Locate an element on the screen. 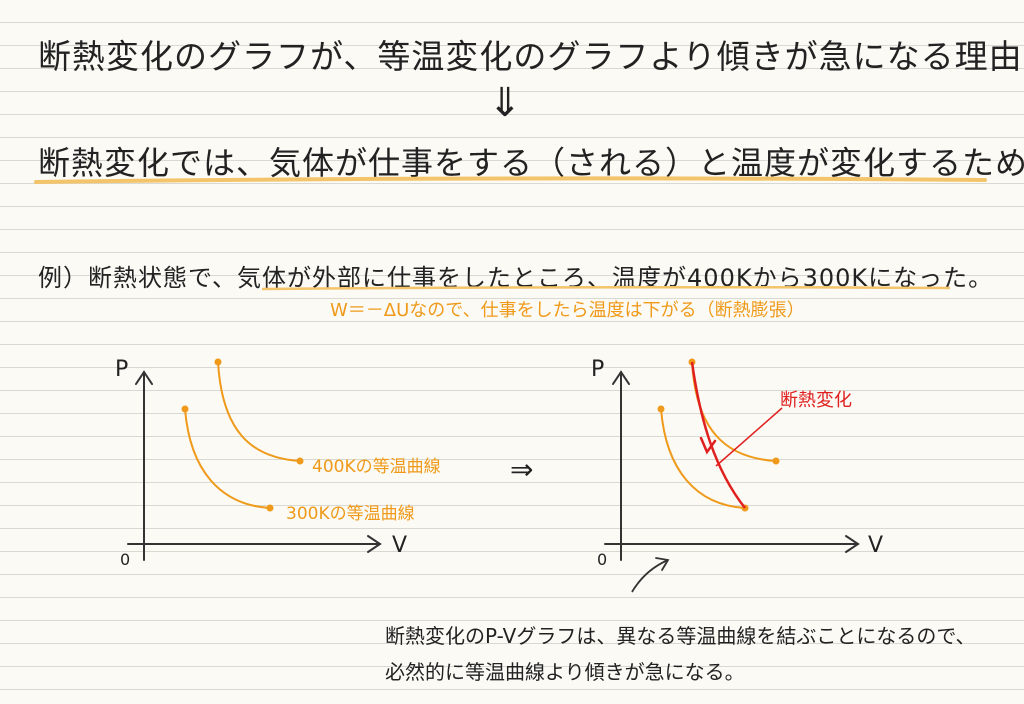 This screenshot has width=1024, height=704. left-axes is located at coordinates (254, 465).